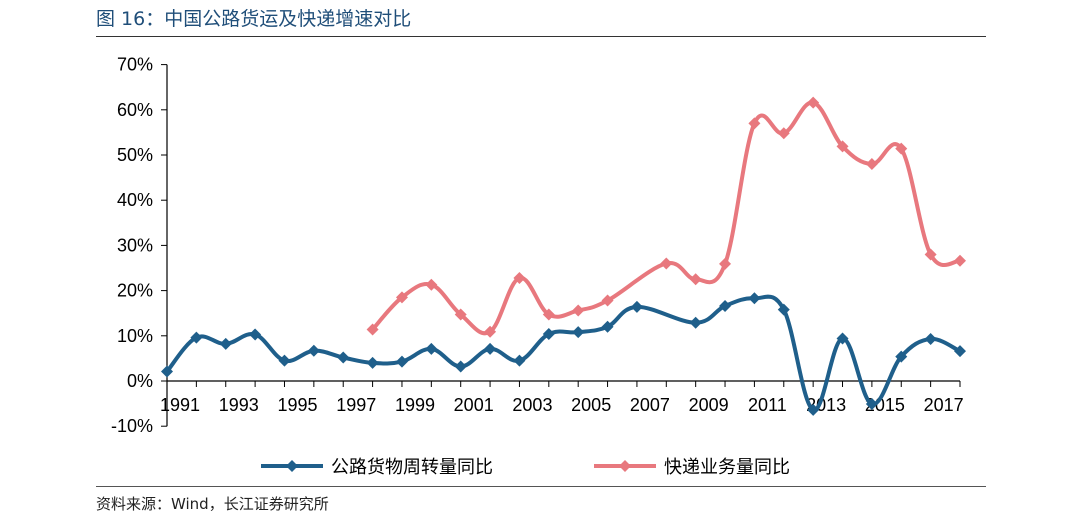  Describe the element at coordinates (135, 65) in the screenshot. I see `y-tick-label: 70%` at that location.